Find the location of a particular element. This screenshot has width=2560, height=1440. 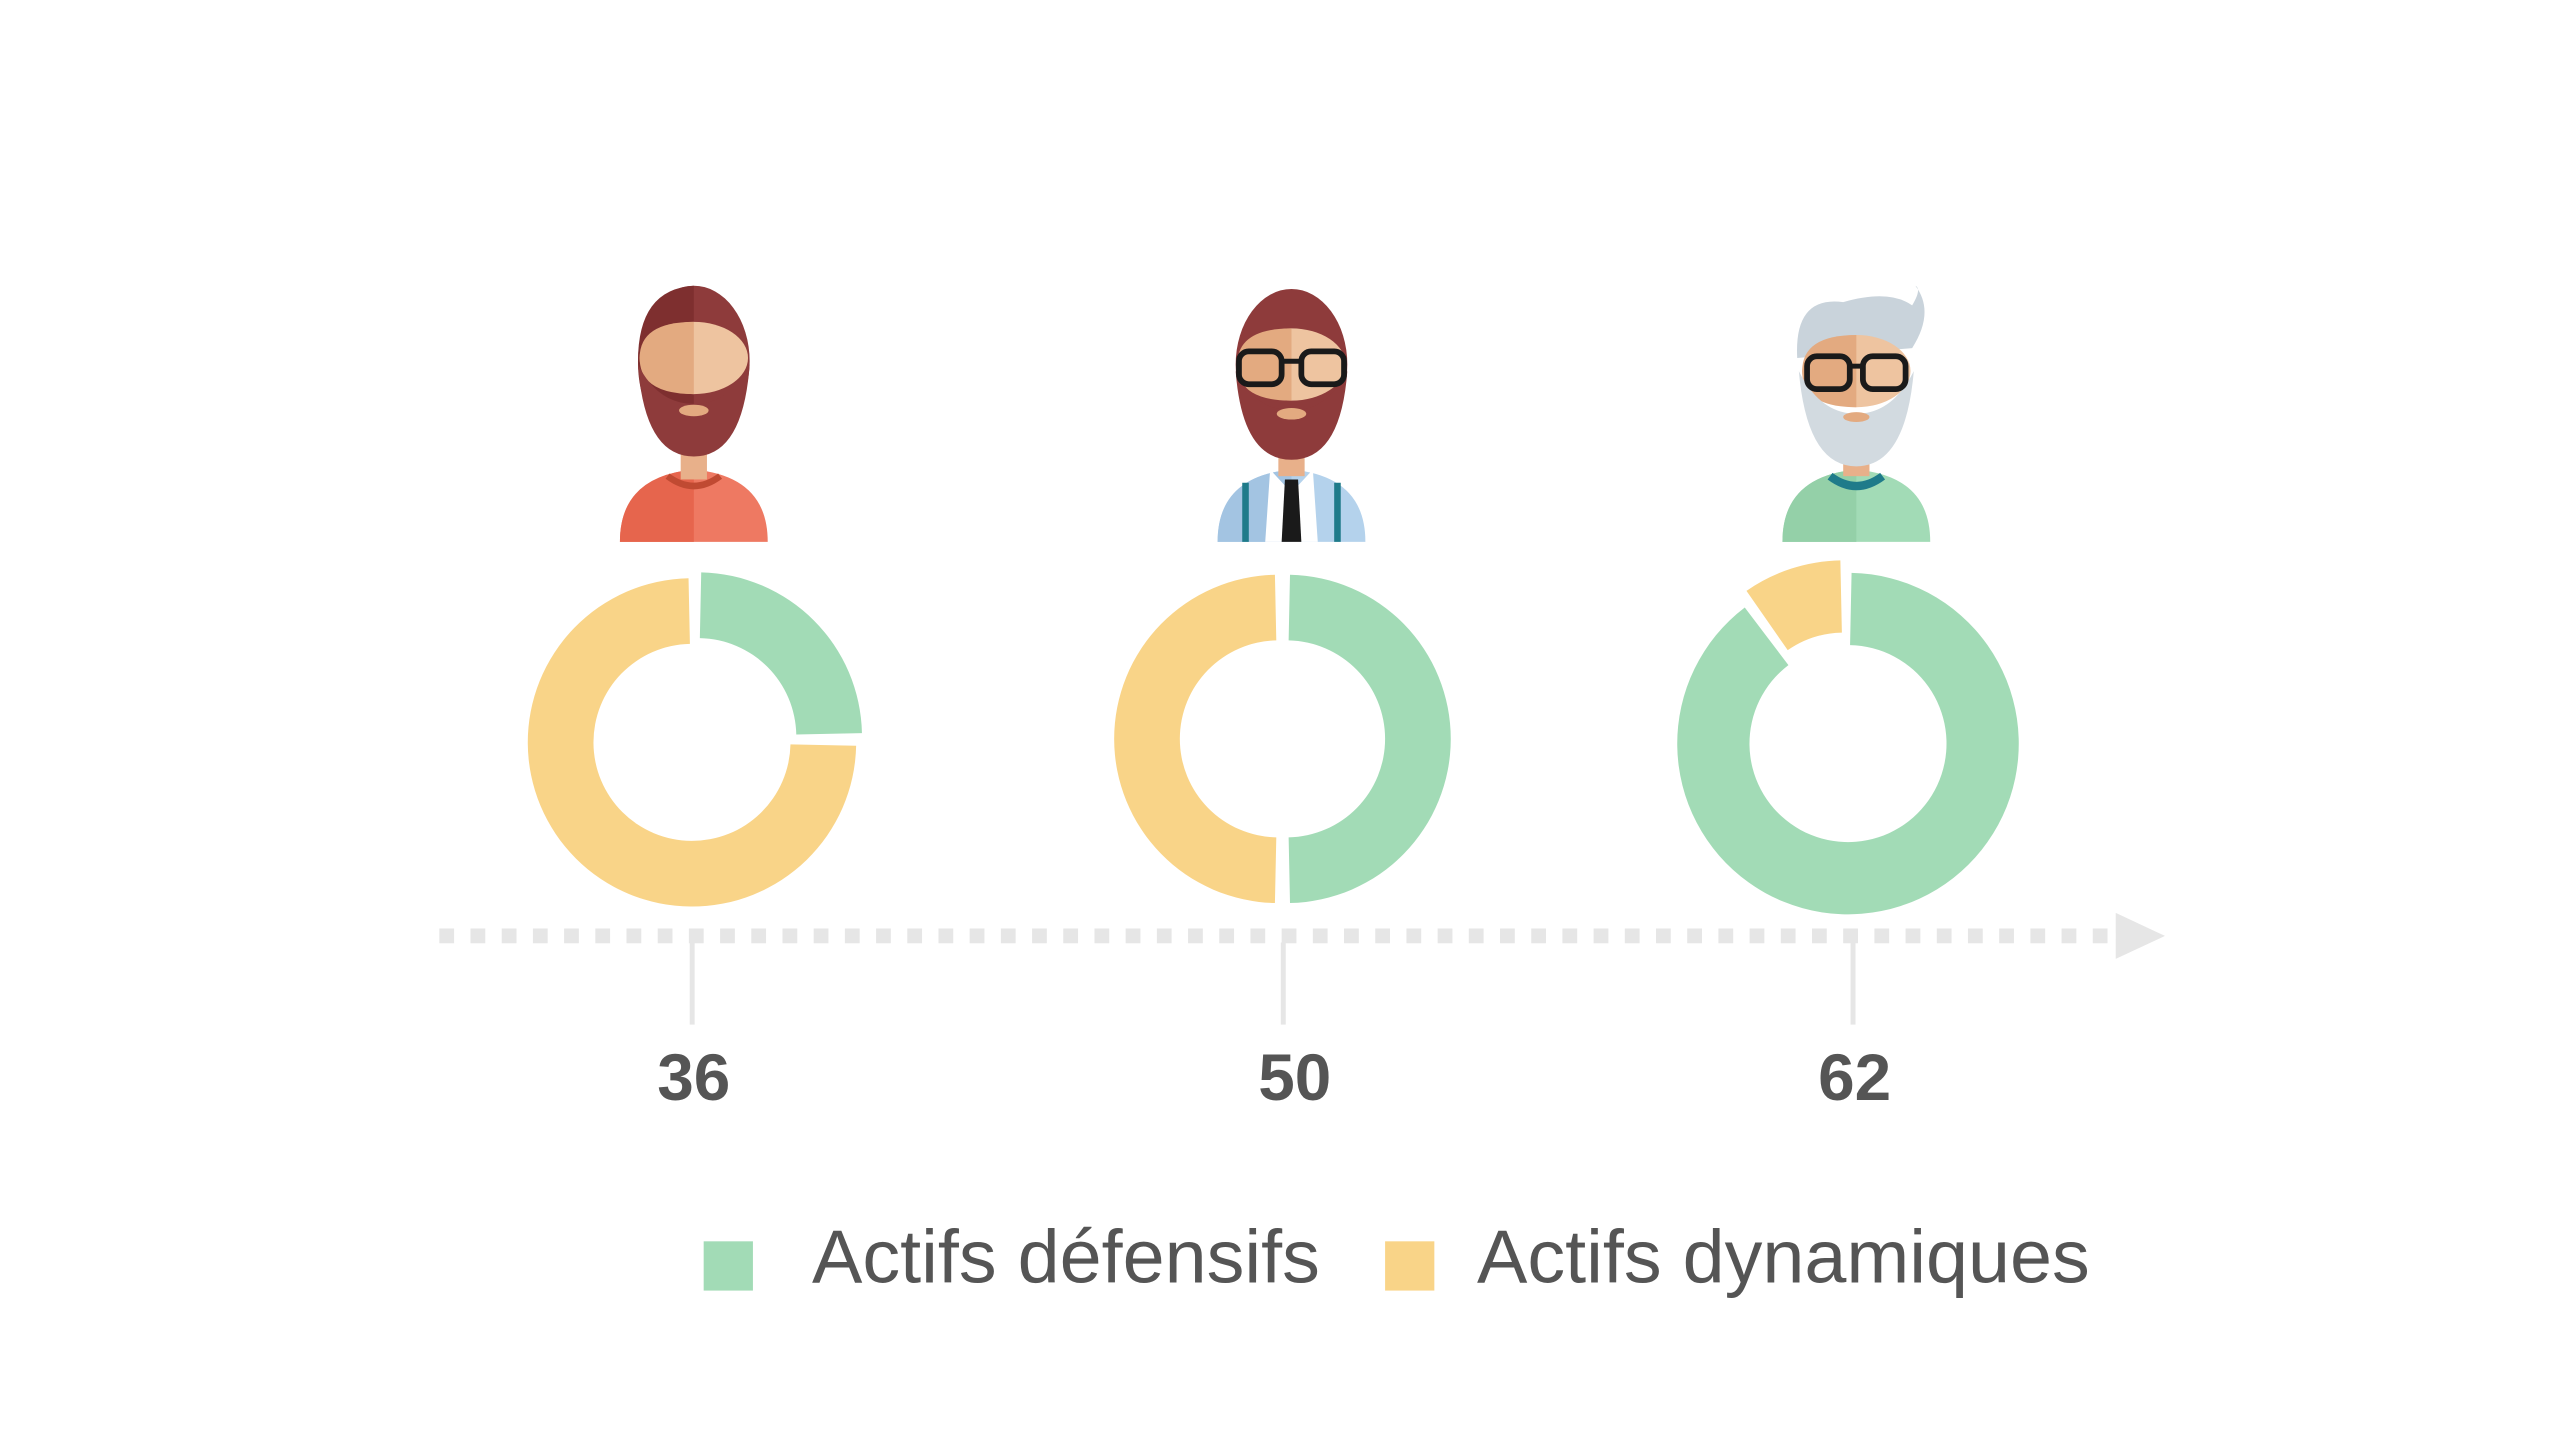

timeline-arrow-icon is located at coordinates (2140, 935).